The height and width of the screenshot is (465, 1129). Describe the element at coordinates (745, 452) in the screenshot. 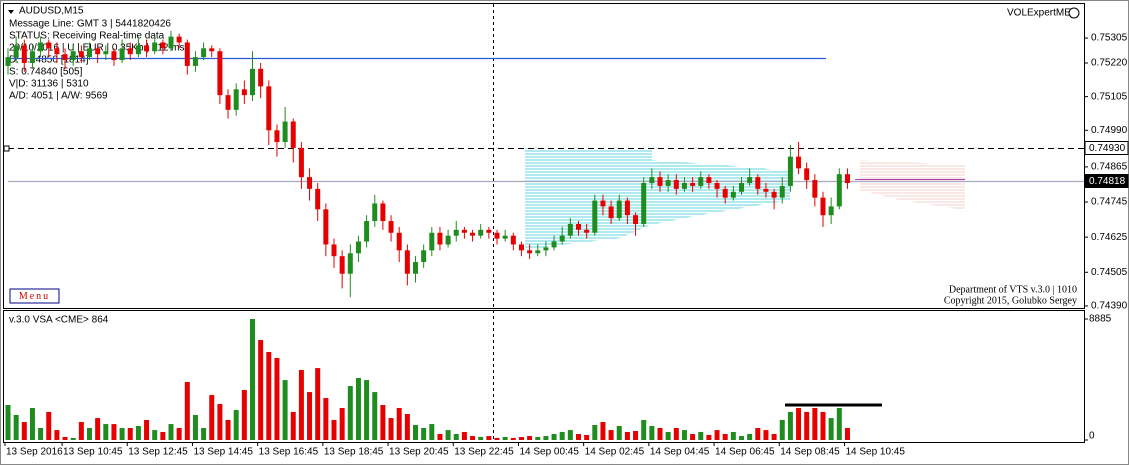

I see `x-tick-label: 14 Sep 06:45` at that location.